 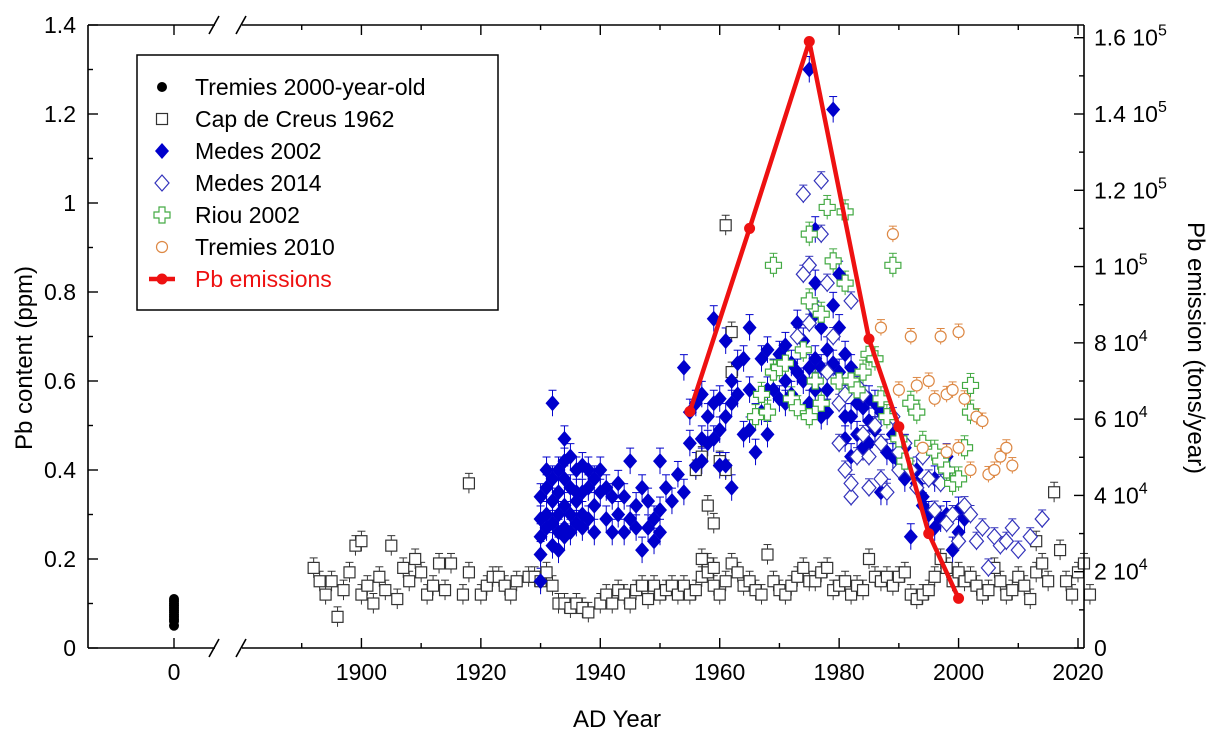 What do you see at coordinates (60, 559) in the screenshot?
I see `y-tick-label: 0.2` at bounding box center [60, 559].